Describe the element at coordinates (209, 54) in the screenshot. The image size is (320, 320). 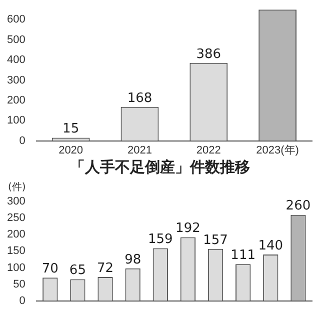
I see `data-label: 386` at that location.